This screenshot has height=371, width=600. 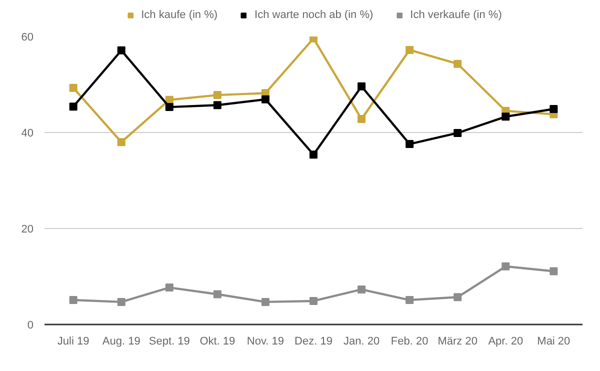 What do you see at coordinates (314, 15) in the screenshot?
I see `legend-label: Ich warte noch ab (in %)` at bounding box center [314, 15].